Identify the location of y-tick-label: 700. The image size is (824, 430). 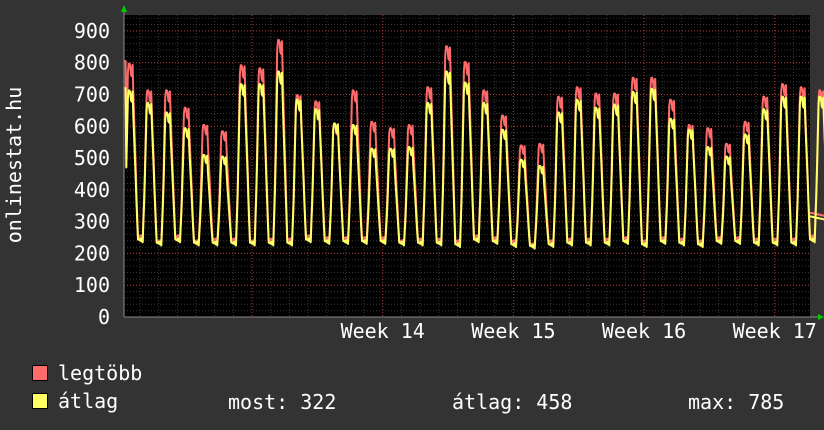
(92, 94).